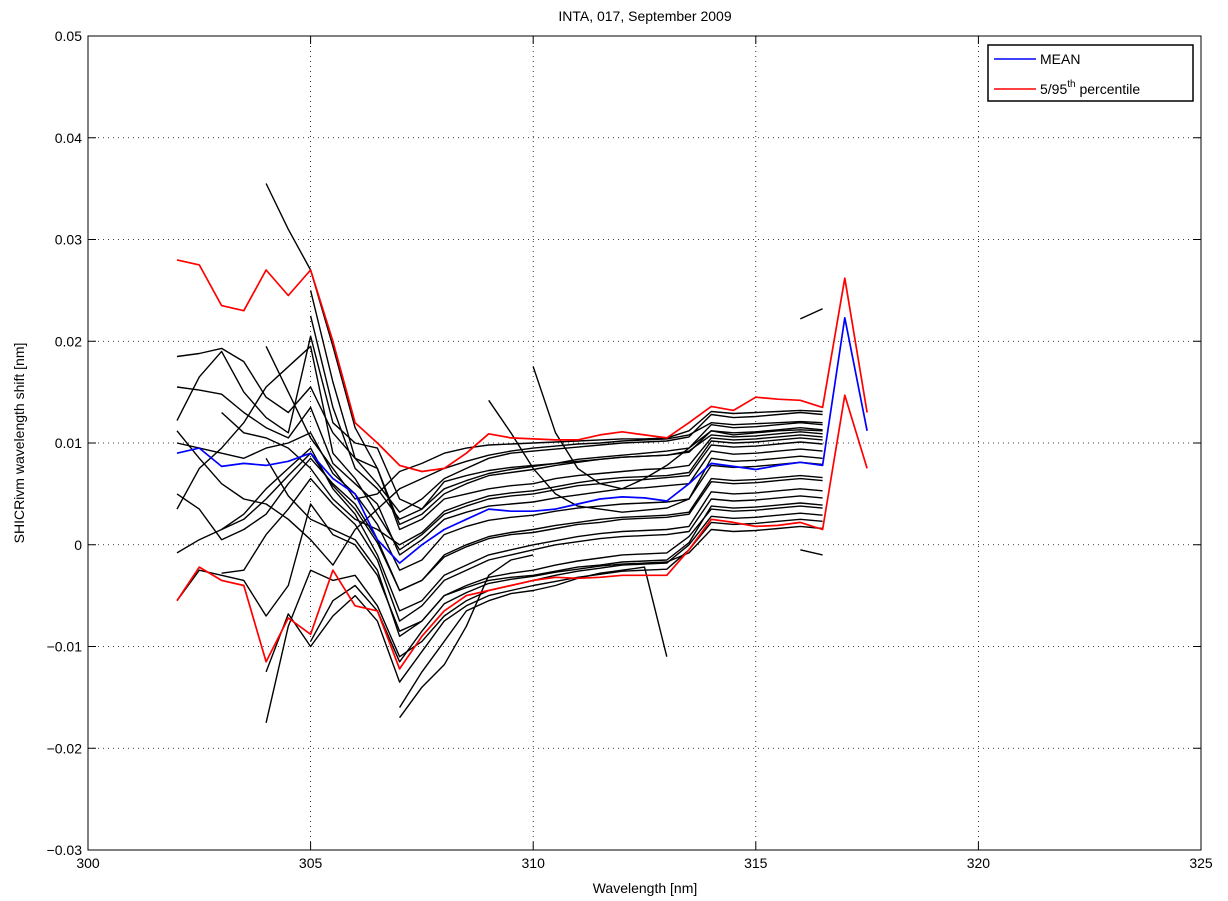  What do you see at coordinates (644, 16) in the screenshot?
I see `chart-title: INTA, 017, September 2009` at bounding box center [644, 16].